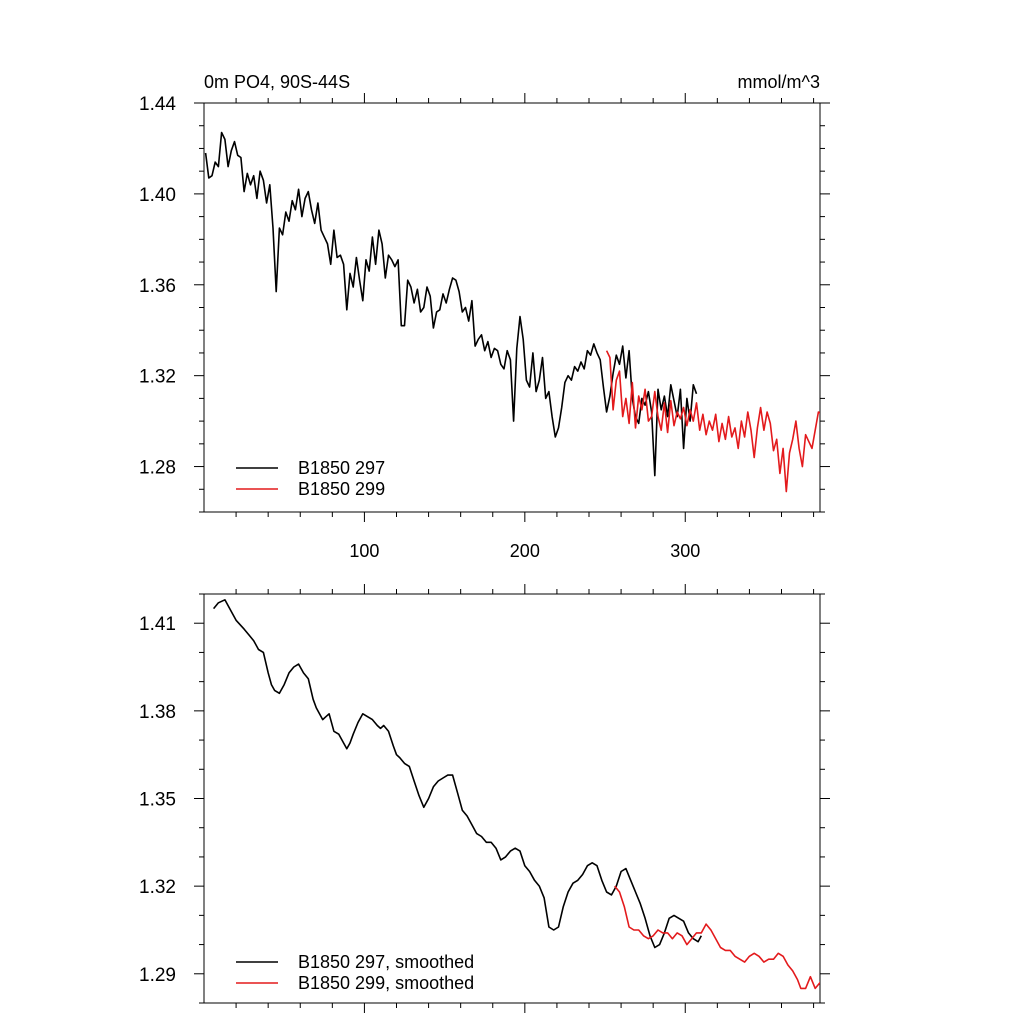 This screenshot has width=1024, height=1024. What do you see at coordinates (386, 962) in the screenshot?
I see `legend-label-1: B1850 297, smoothed` at bounding box center [386, 962].